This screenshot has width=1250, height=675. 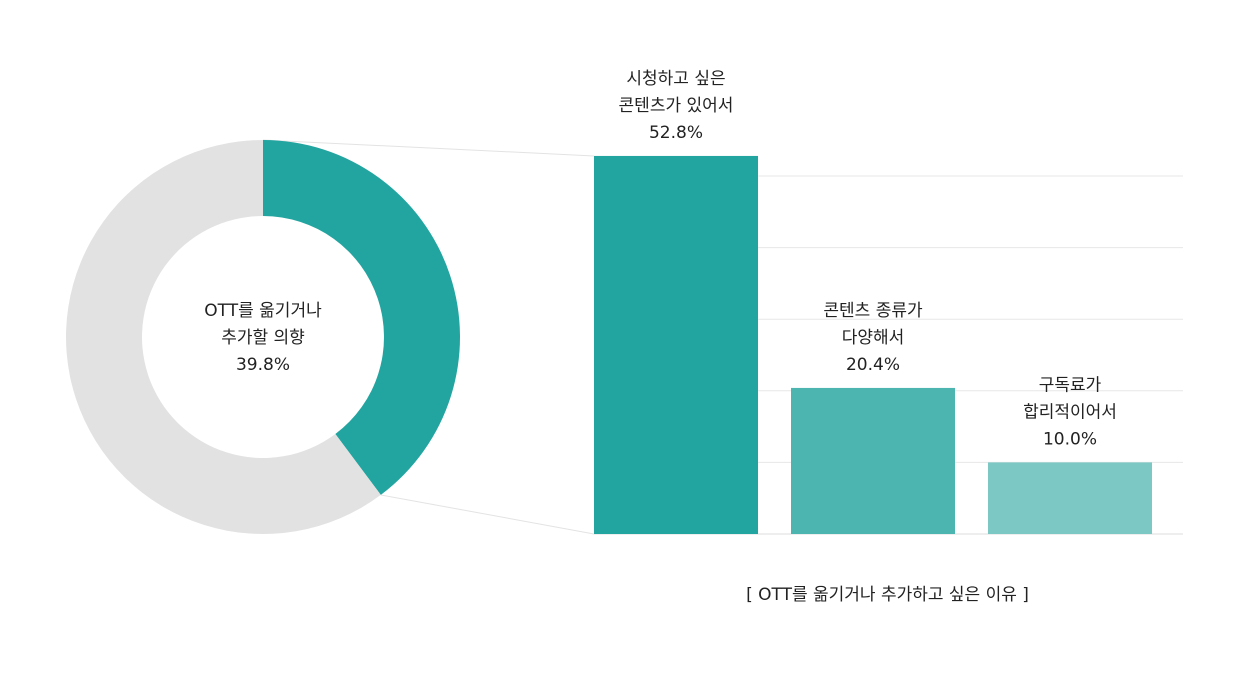 I want to click on bar-value-label: 10.0%, so click(x=1070, y=439).